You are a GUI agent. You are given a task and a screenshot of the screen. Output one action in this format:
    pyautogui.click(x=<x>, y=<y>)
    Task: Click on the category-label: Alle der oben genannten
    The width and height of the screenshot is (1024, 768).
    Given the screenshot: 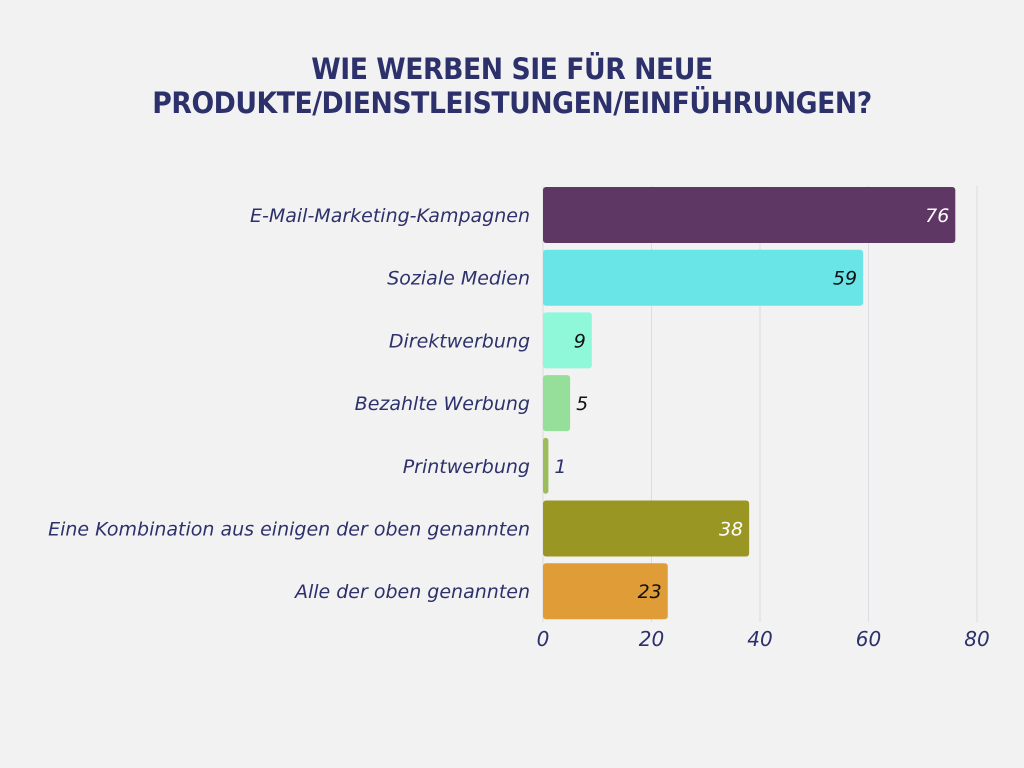 What is the action you would take?
    pyautogui.click(x=411, y=592)
    